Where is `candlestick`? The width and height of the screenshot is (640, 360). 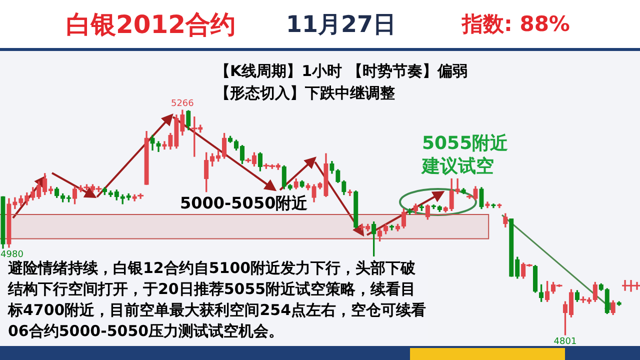
candlestick is located at coordinates (457, 186).